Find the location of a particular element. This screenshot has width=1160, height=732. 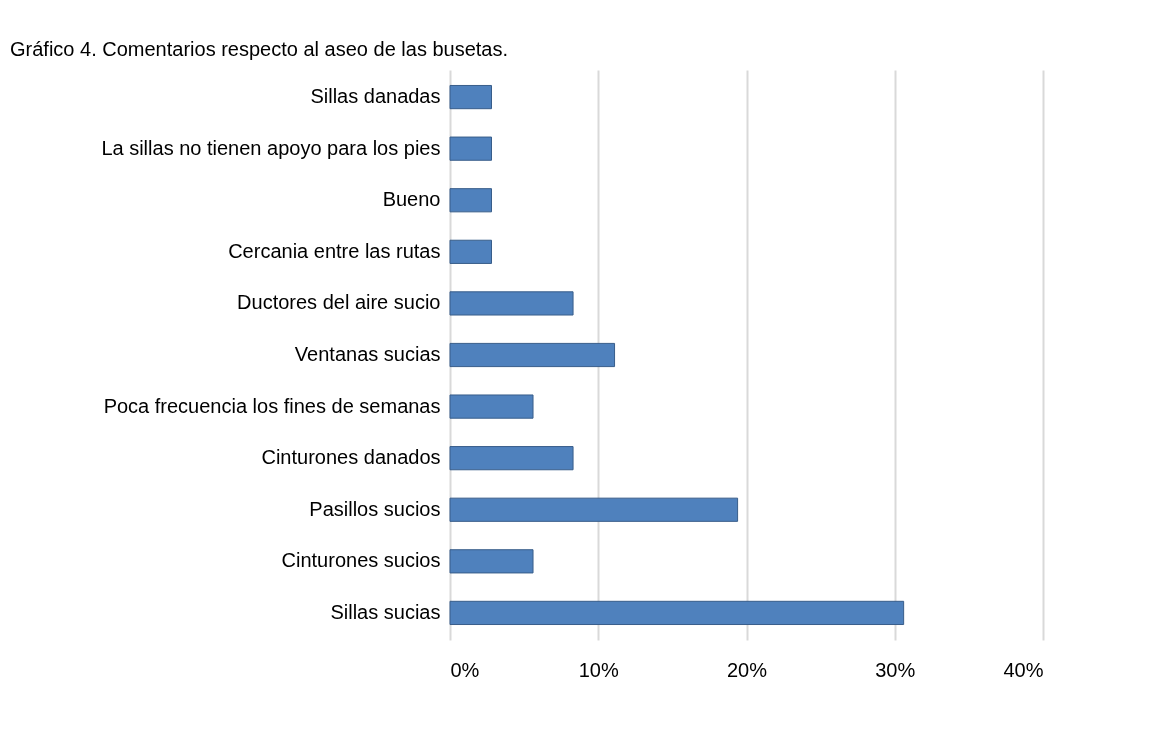

y-tick-label: Ductores del aire sucio is located at coordinates (339, 302).